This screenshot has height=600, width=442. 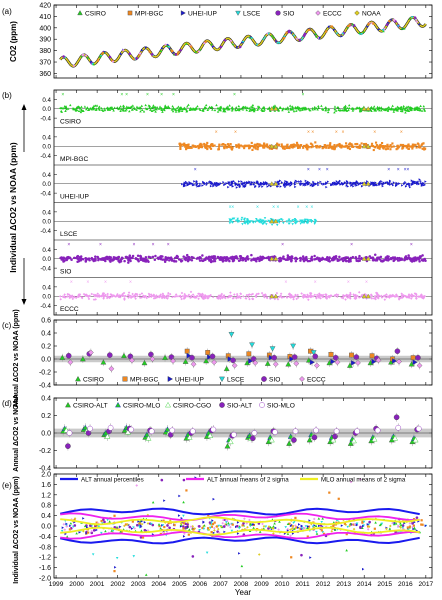 What do you see at coordinates (281, 406) in the screenshot?
I see `legend-label: SIO-MLO` at bounding box center [281, 406].